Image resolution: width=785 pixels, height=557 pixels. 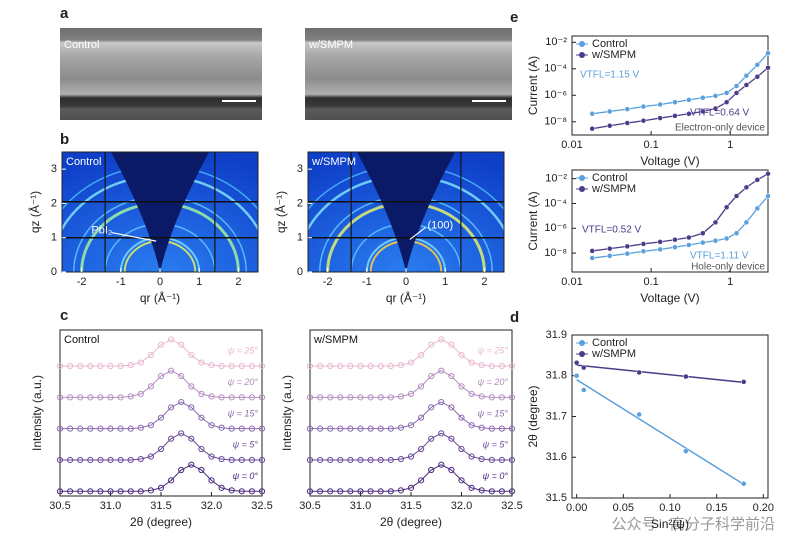 I want to click on annotation: (100), so click(x=441, y=225).